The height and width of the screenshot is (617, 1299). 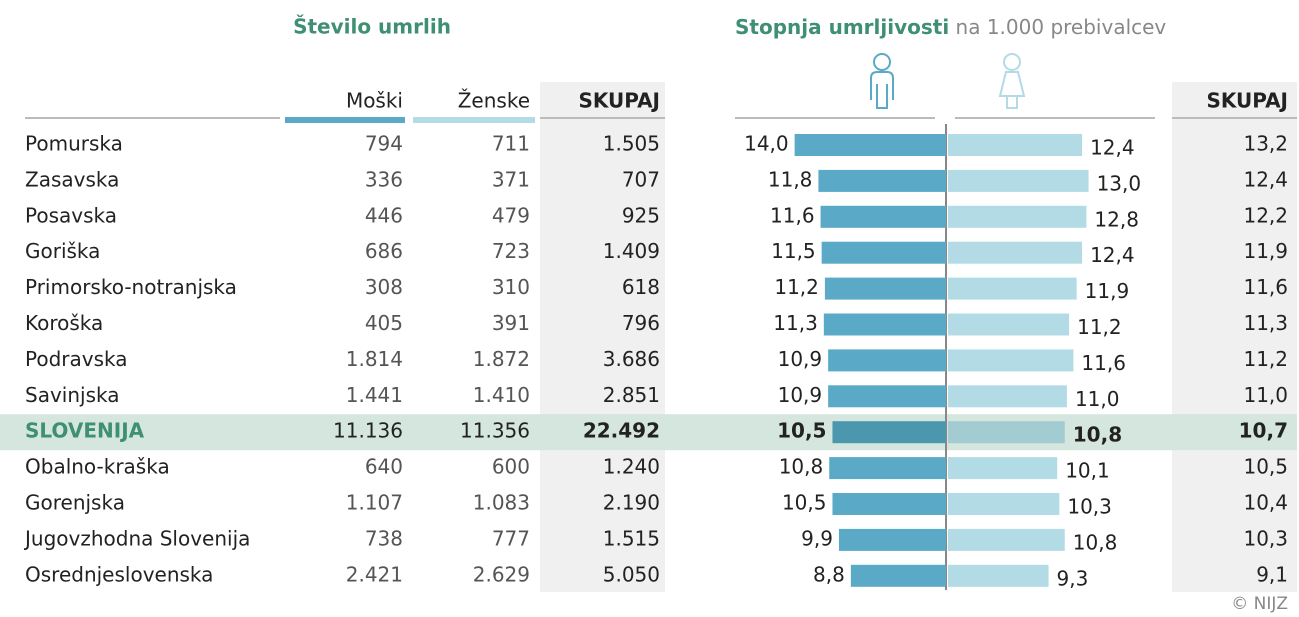 What do you see at coordinates (1089, 507) in the screenshot?
I see `rate-label: 10,3` at bounding box center [1089, 507].